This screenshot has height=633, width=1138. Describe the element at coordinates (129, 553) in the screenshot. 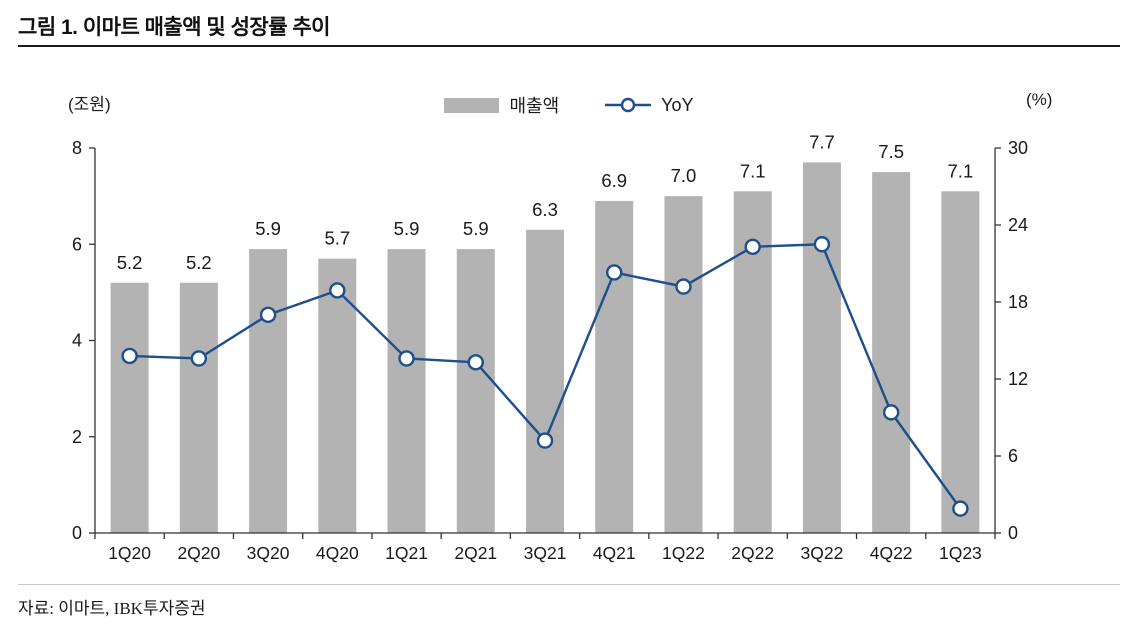

I see `svg-text: 1Q20` at that location.